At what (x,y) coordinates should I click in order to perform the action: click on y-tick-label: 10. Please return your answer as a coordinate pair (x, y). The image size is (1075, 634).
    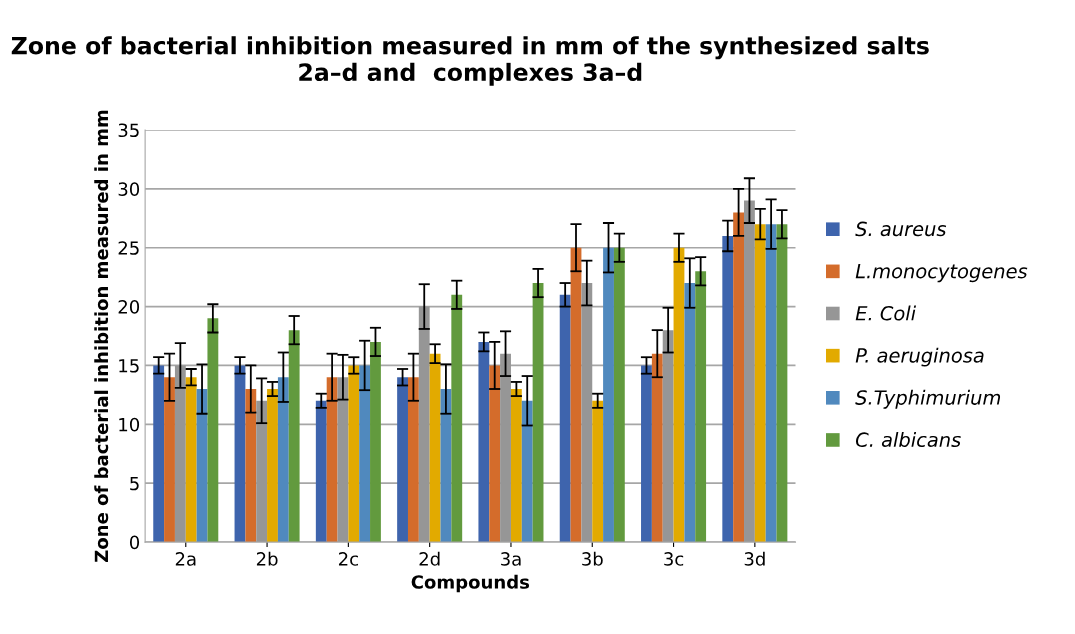
    Looking at the image, I should click on (129, 424).